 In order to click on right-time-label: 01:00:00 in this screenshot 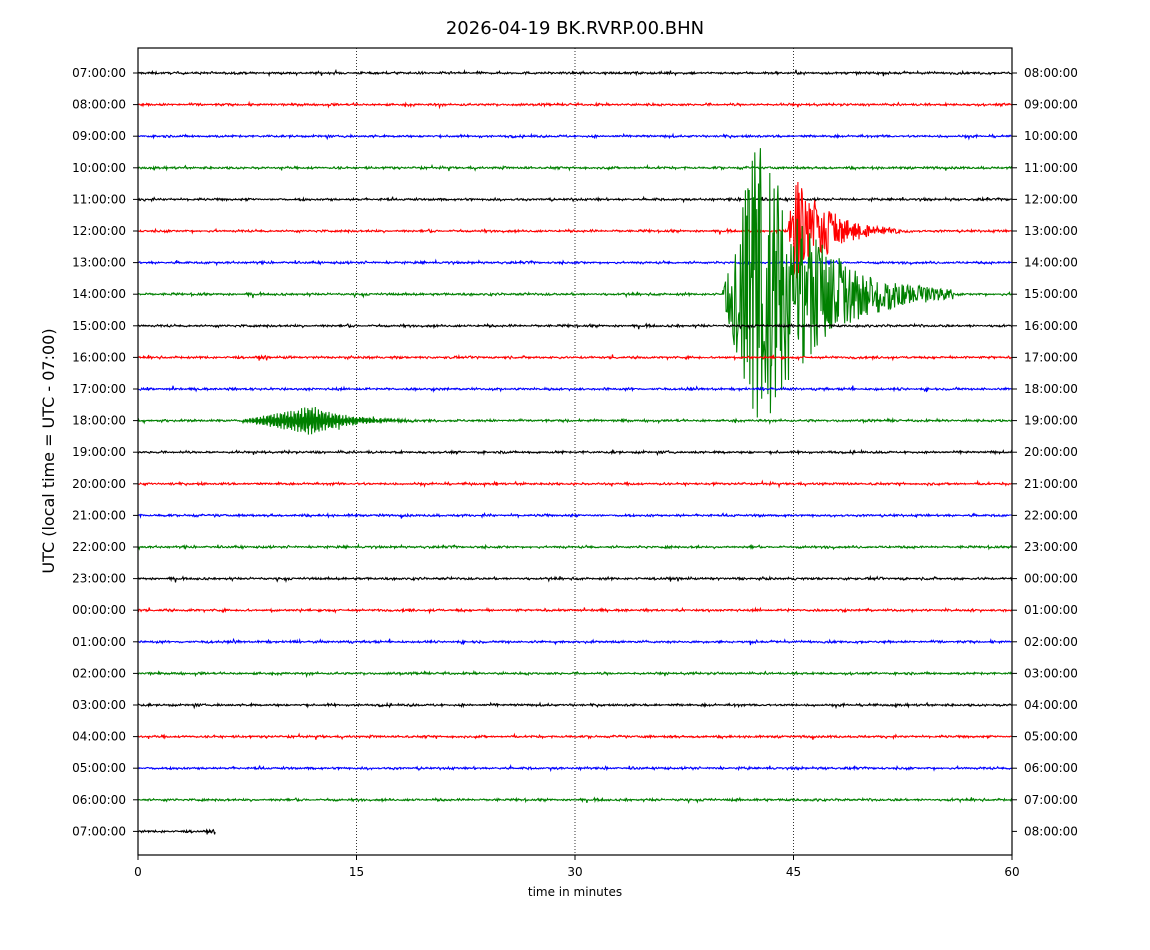, I will do `click(1051, 610)`.